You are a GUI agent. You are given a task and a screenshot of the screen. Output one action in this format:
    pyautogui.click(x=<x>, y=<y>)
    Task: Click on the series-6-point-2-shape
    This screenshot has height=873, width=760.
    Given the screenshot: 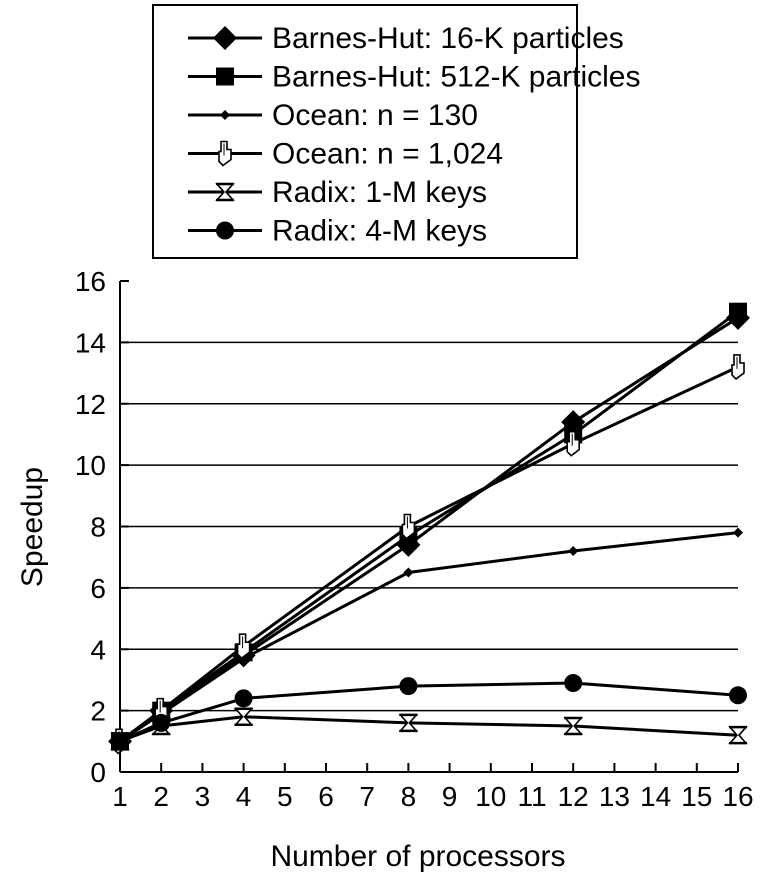 What is the action you would take?
    pyautogui.click(x=161, y=722)
    